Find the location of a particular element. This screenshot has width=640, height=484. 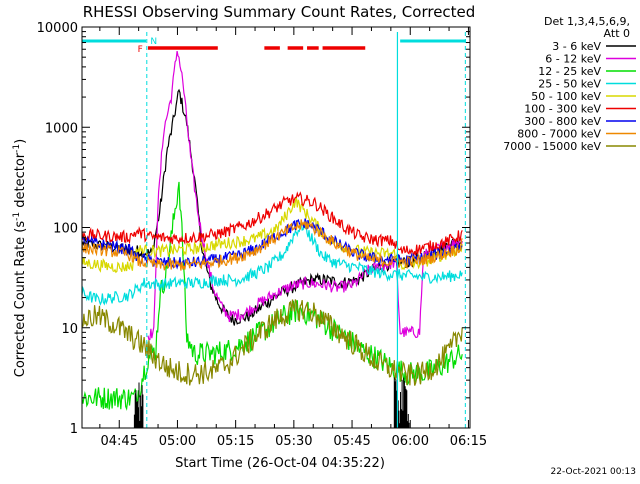

y-tick-label-0: 1 is located at coordinates (74, 429).